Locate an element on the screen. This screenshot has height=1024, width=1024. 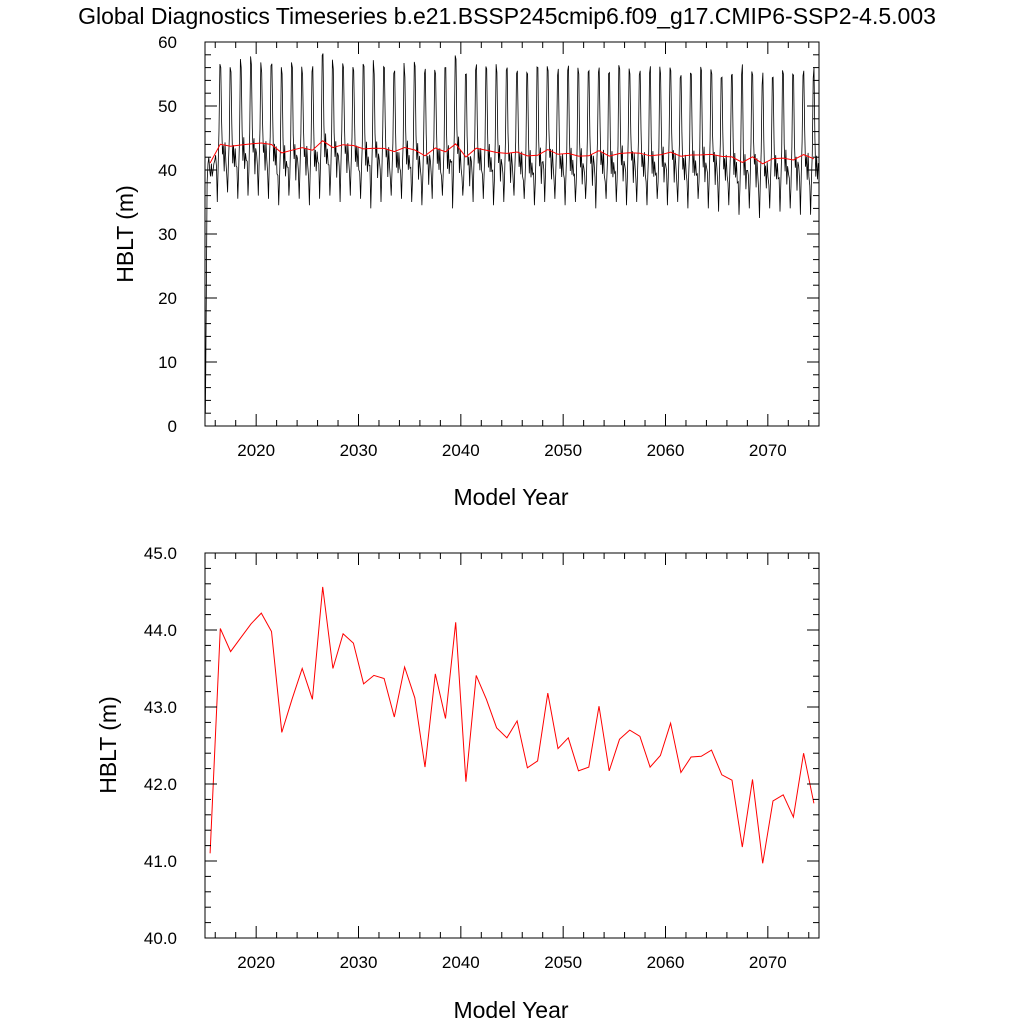
top-y-tick-label: 60 is located at coordinates (167, 42).